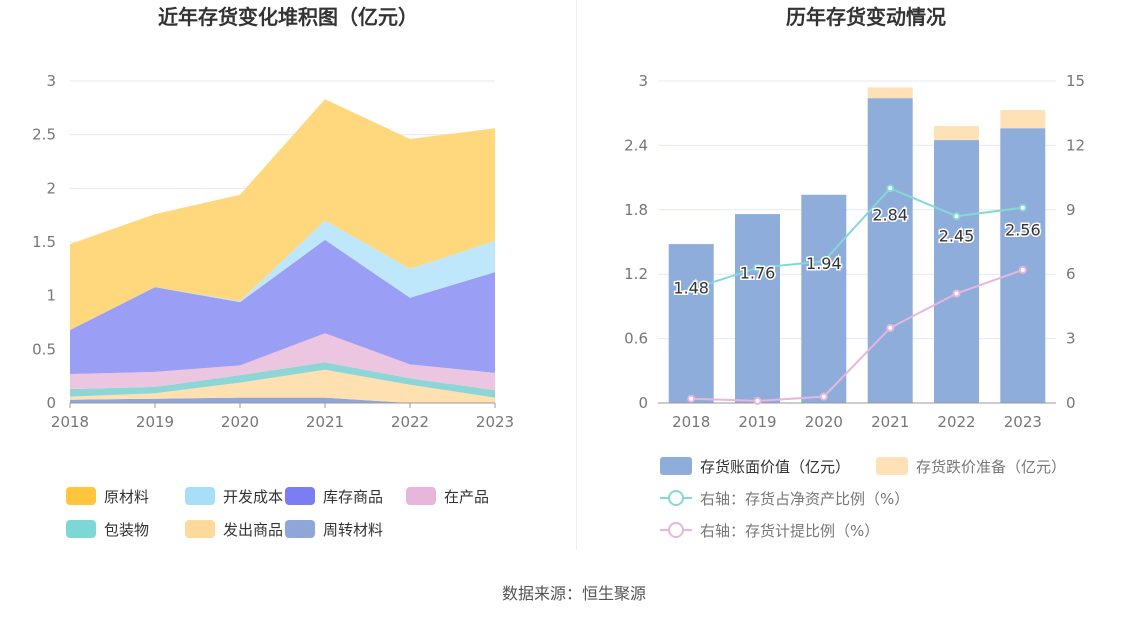 The height and width of the screenshot is (619, 1148). I want to click on bar-value-label: 2.45, so click(957, 236).